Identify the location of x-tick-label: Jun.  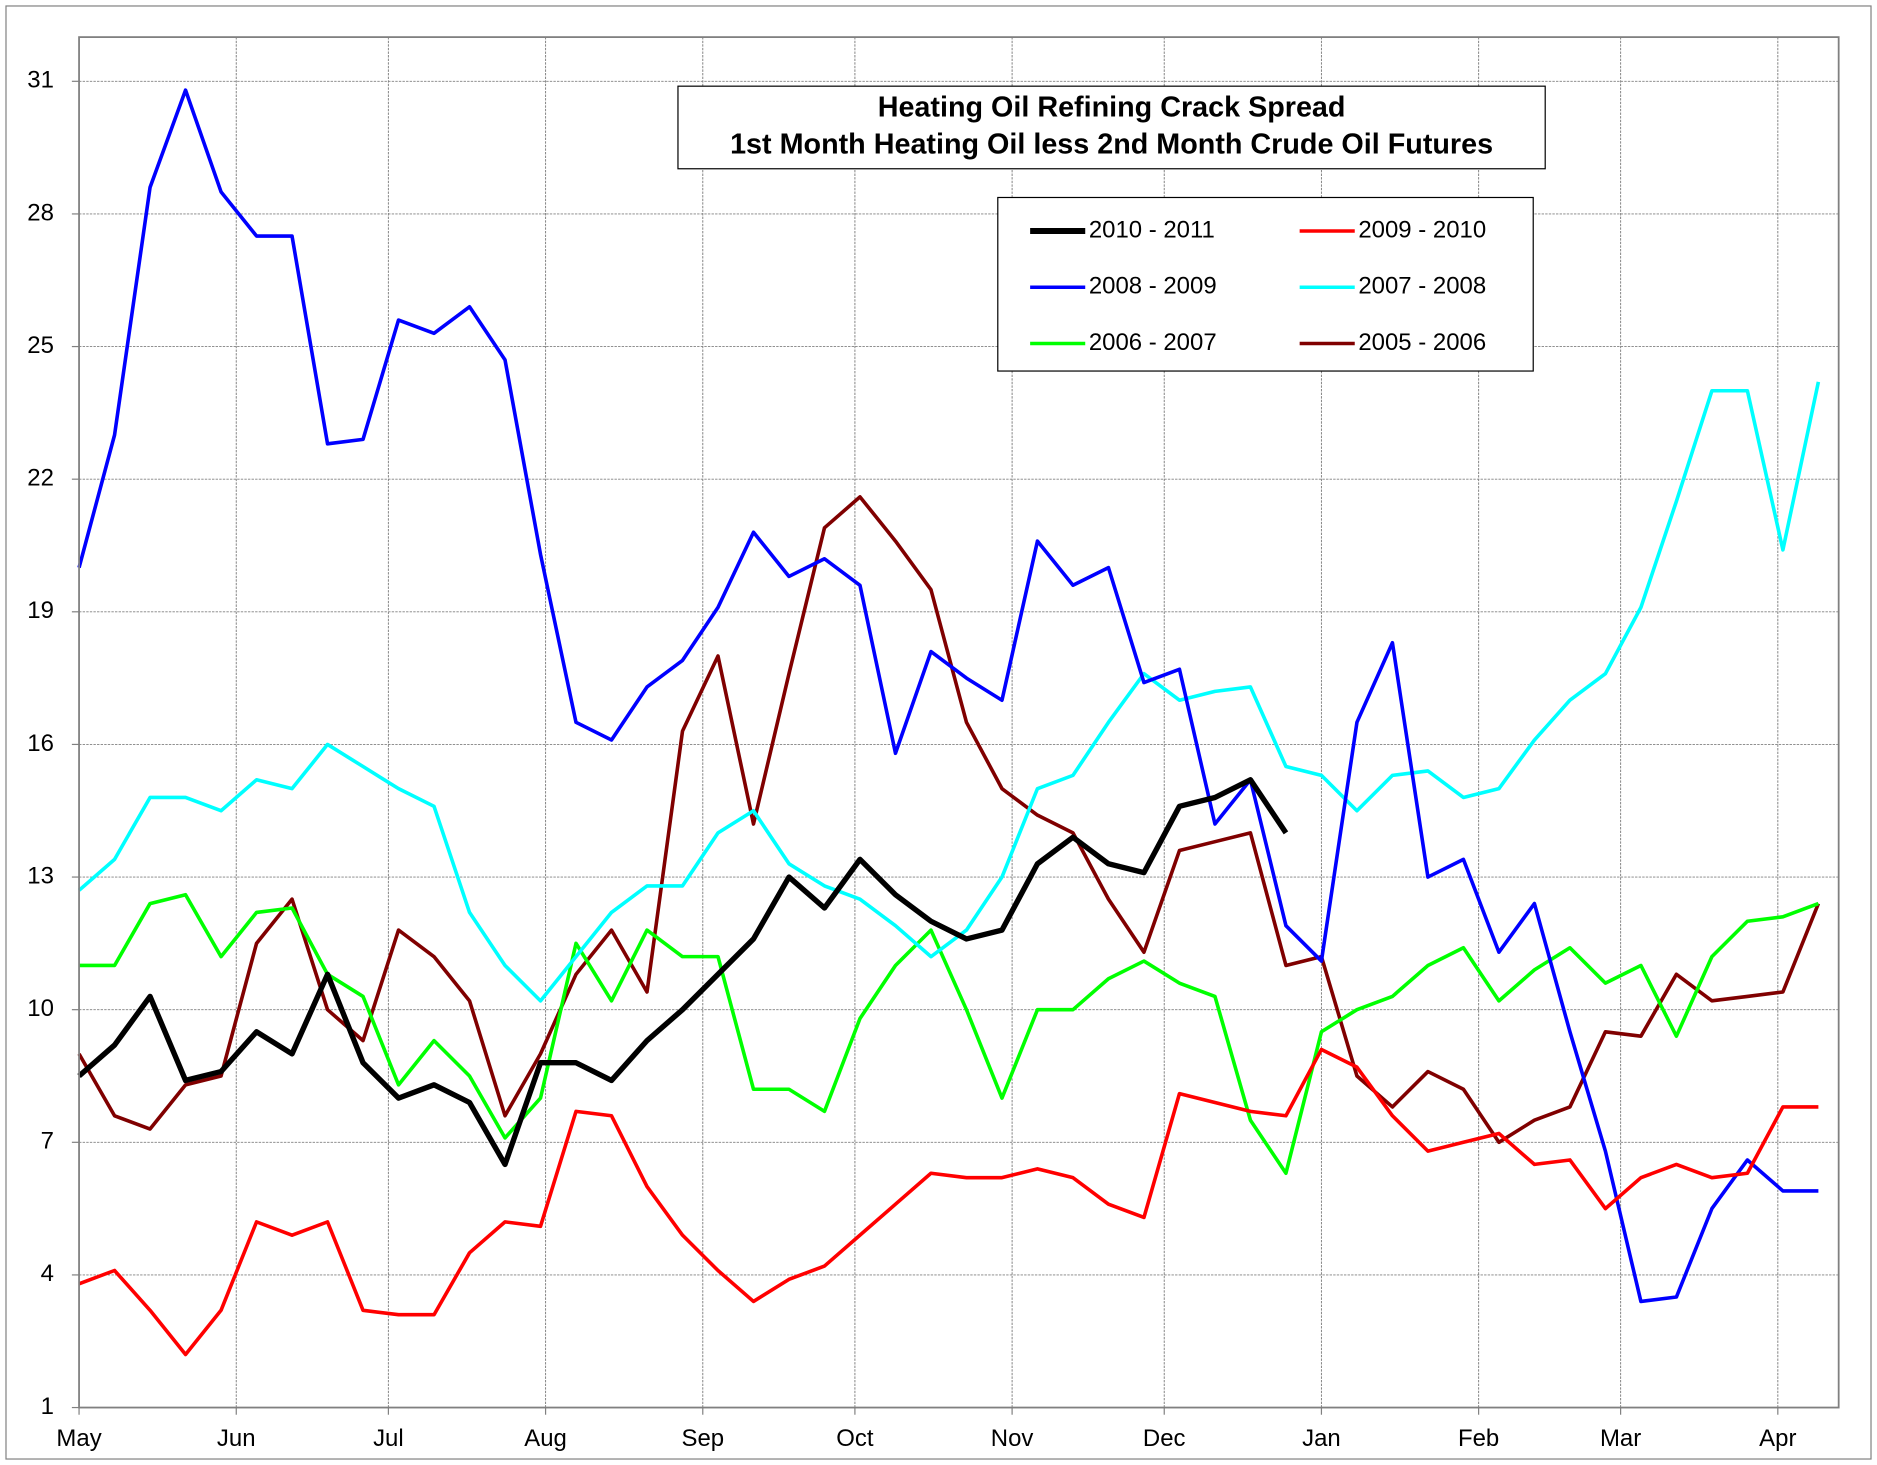
(236, 1438).